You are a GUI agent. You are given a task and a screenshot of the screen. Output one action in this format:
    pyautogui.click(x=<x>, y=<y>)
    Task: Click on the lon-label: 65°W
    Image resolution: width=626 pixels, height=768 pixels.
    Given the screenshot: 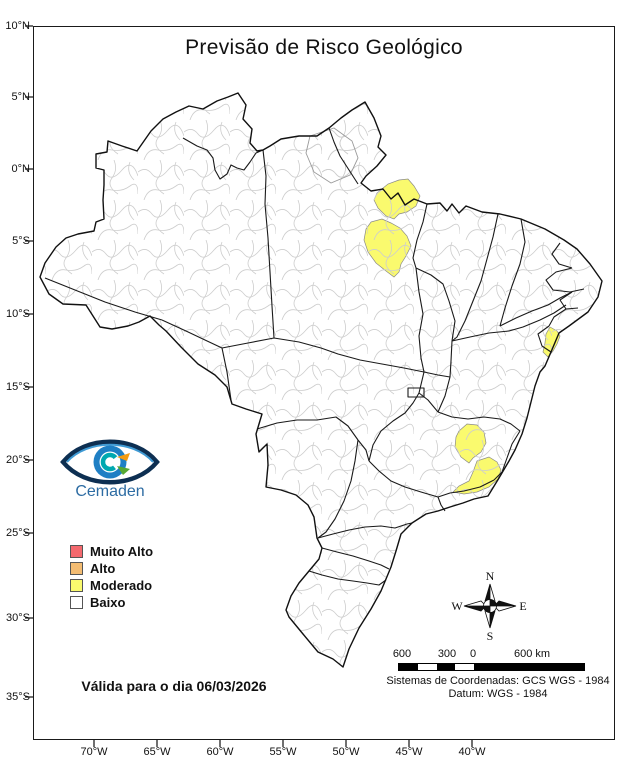 What is the action you would take?
    pyautogui.click(x=157, y=752)
    